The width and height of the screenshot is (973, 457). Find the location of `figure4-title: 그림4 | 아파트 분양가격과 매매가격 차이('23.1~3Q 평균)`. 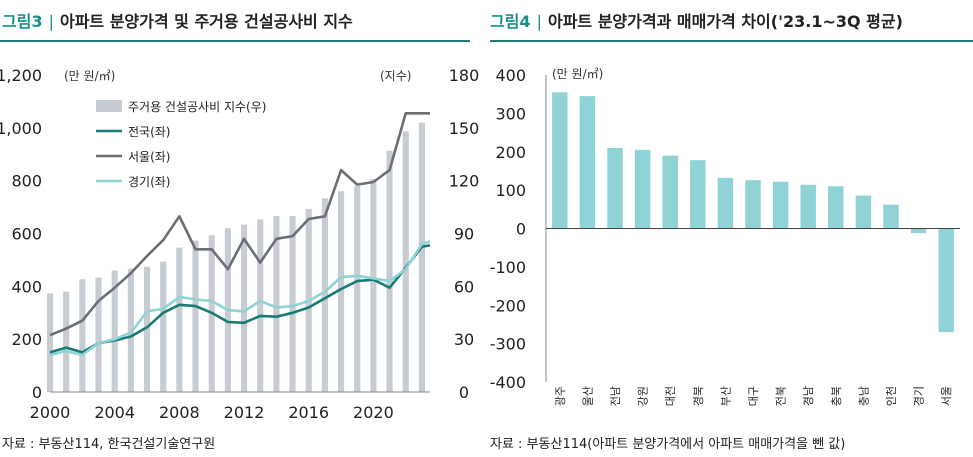

figure4-title: 그림4 | 아파트 분양가격과 매매가격 차이('23.1~3Q 평균) is located at coordinates (696, 20).